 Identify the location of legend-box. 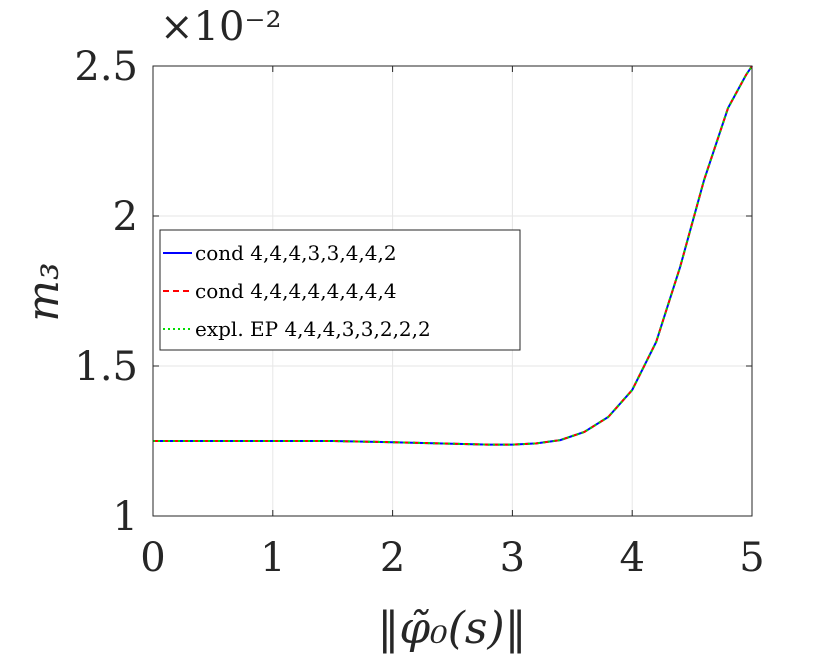
(340, 290).